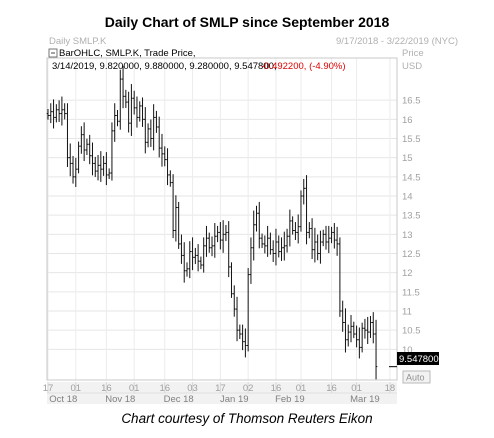 Image resolution: width=494 pixels, height=438 pixels. I want to click on y-tick-label: 14, so click(407, 197).